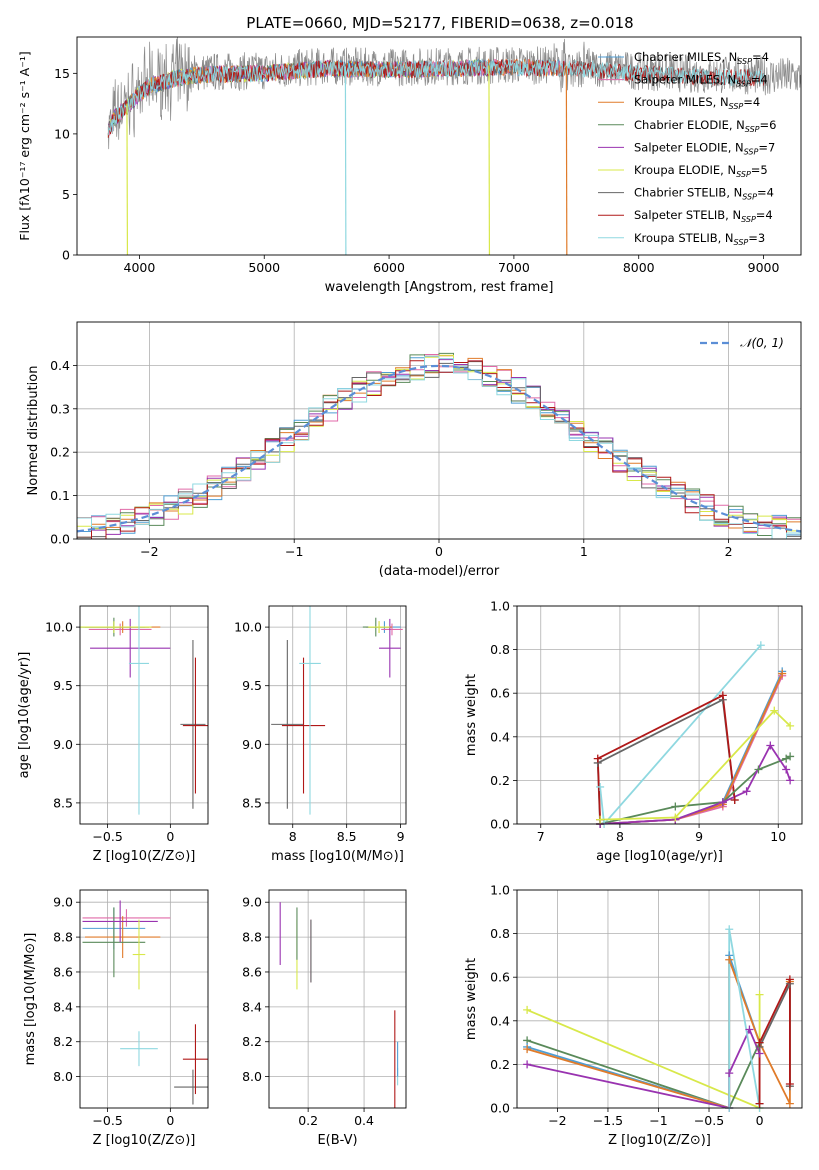 Image resolution: width=819 pixels, height=1170 pixels. What do you see at coordinates (584, 551) in the screenshot?
I see `x-tick-label: 1` at bounding box center [584, 551].